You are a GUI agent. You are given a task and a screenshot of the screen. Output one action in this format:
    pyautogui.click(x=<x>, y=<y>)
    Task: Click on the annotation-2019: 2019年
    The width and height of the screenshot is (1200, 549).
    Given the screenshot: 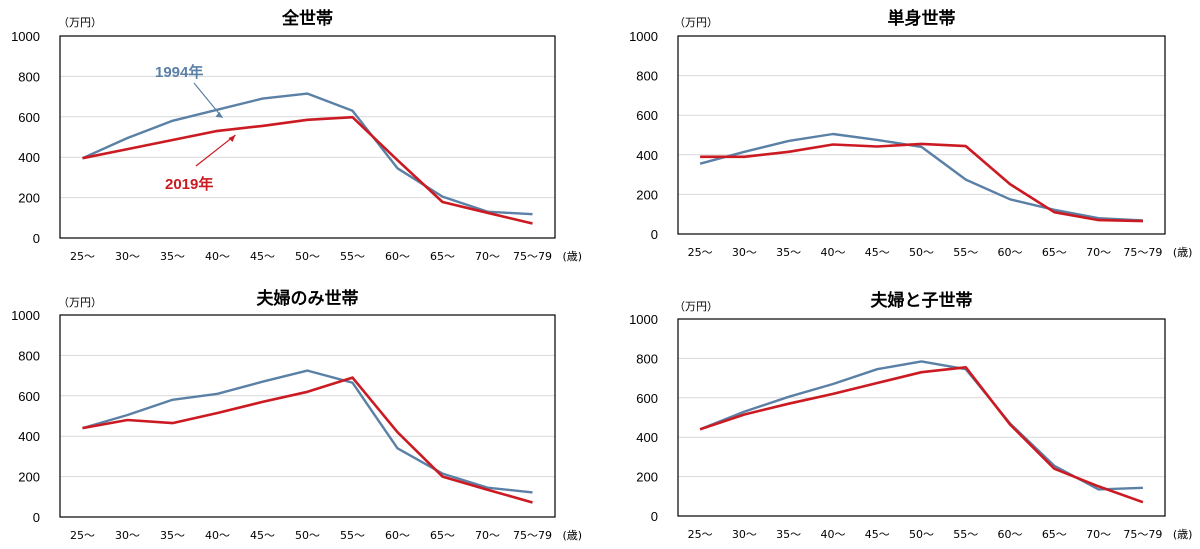 What is the action you would take?
    pyautogui.click(x=200, y=163)
    